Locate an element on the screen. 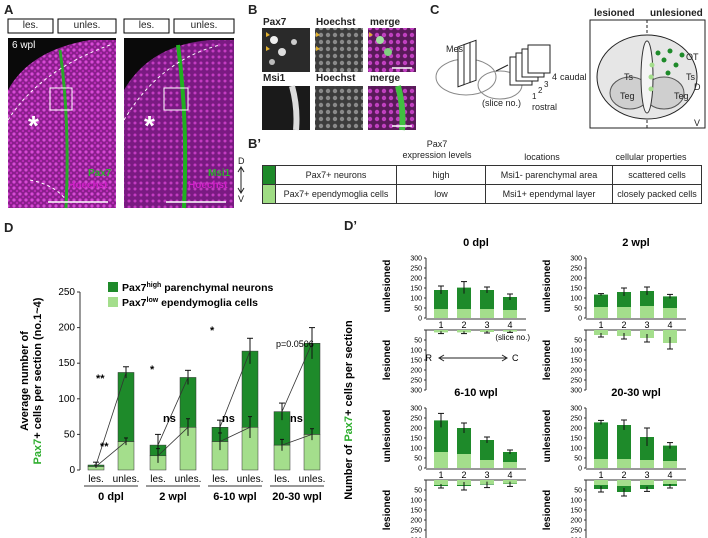  time-label: 6 wpl is located at coordinates (24, 45).